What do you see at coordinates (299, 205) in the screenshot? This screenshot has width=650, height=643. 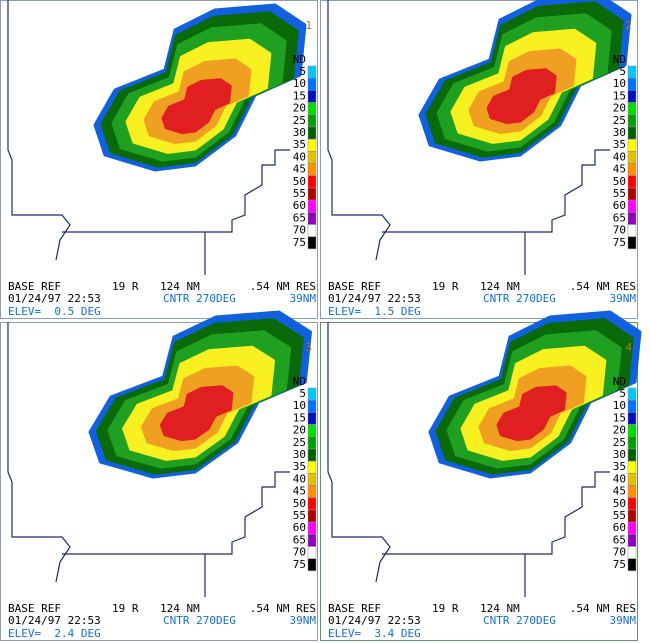 I see `legend-label: 60` at bounding box center [299, 205].